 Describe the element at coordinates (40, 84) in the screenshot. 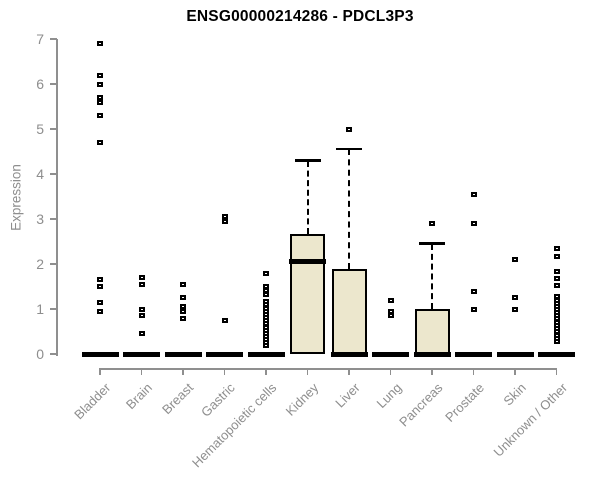

I see `y-tick-label: 6` at that location.